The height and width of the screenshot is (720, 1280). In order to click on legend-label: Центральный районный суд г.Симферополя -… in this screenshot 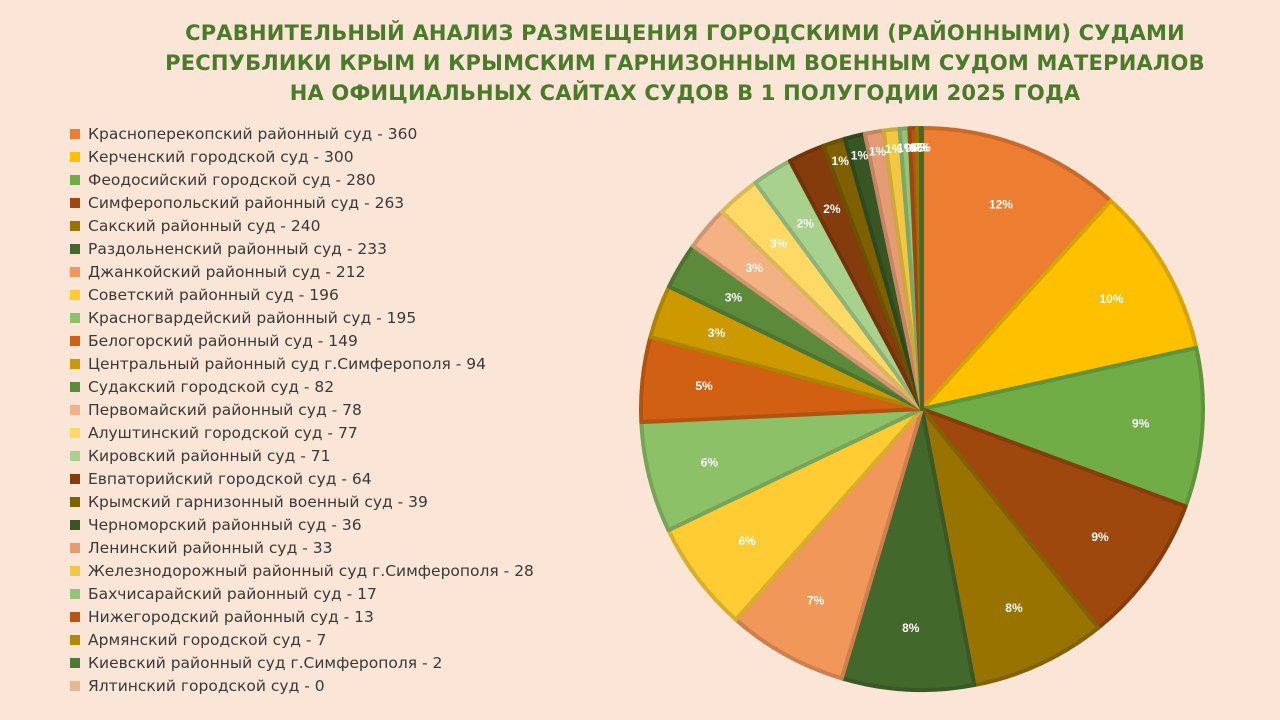, I will do `click(287, 363)`.